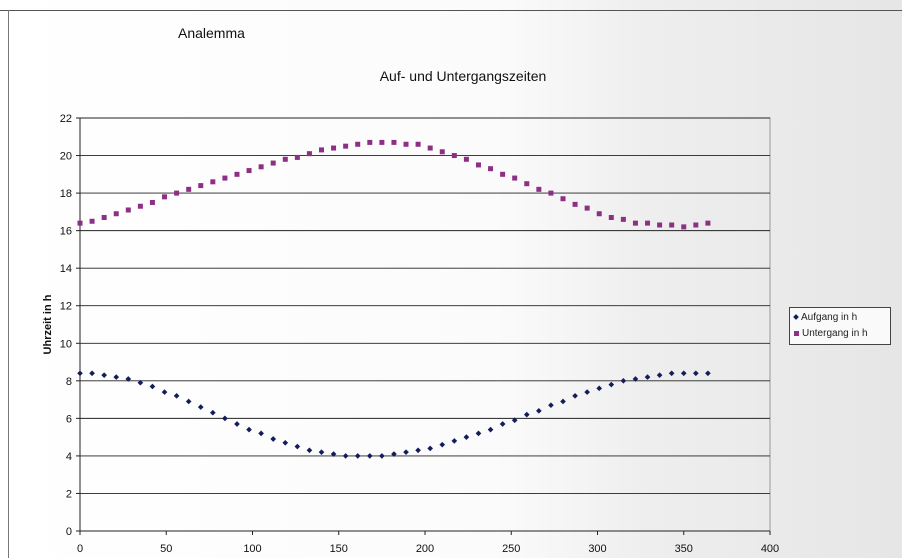 The height and width of the screenshot is (558, 902). What do you see at coordinates (211, 33) in the screenshot?
I see `sheet-title: Analemma` at bounding box center [211, 33].